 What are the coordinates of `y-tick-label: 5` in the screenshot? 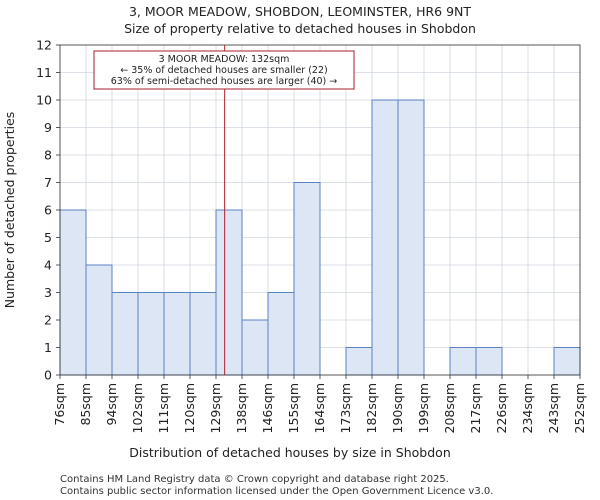 It's located at (48, 237).